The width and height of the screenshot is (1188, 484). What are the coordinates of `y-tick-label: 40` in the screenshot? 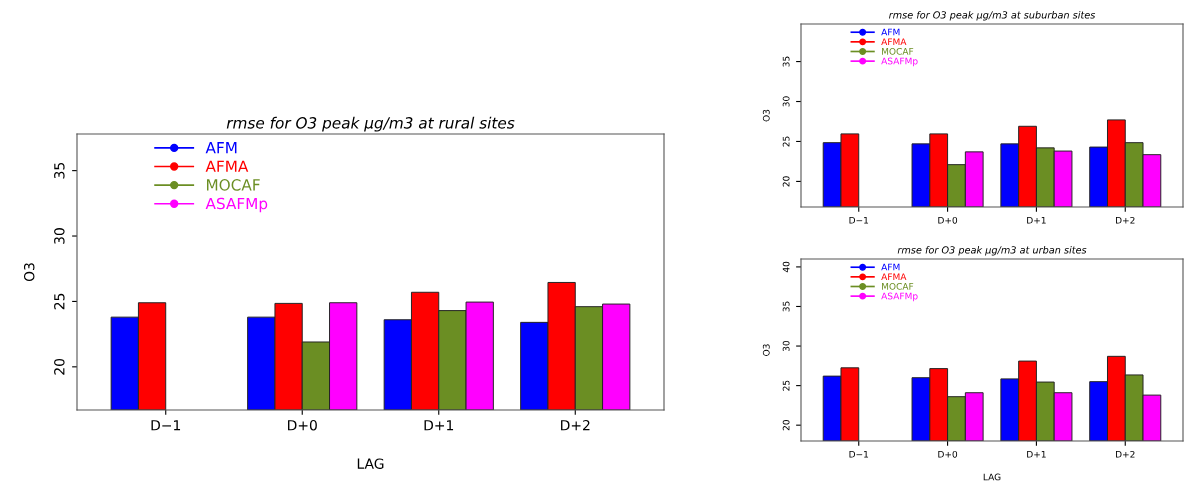 It's located at (786, 267).